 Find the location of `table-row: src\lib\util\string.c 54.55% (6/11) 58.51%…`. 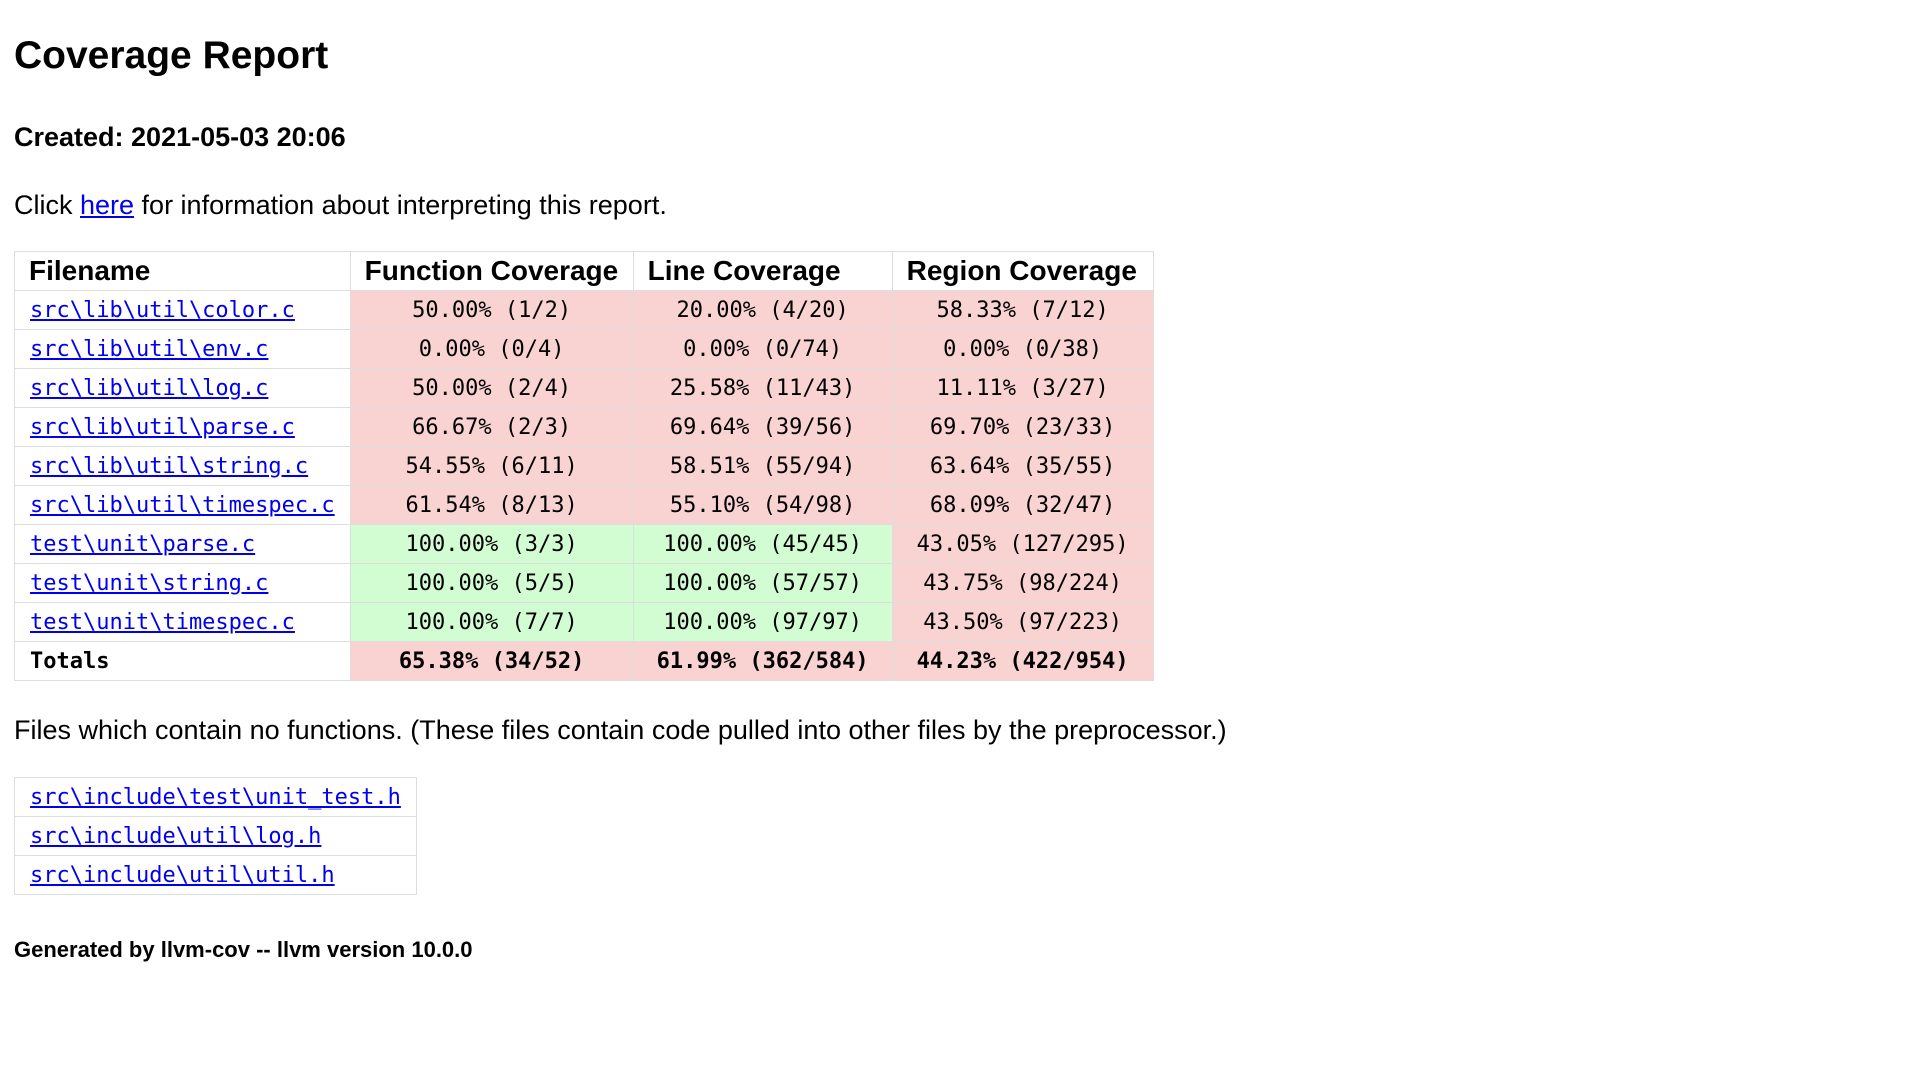

table-row: src\lib\util\string.c 54.55% (6/11) 58.51%… is located at coordinates (584, 466).